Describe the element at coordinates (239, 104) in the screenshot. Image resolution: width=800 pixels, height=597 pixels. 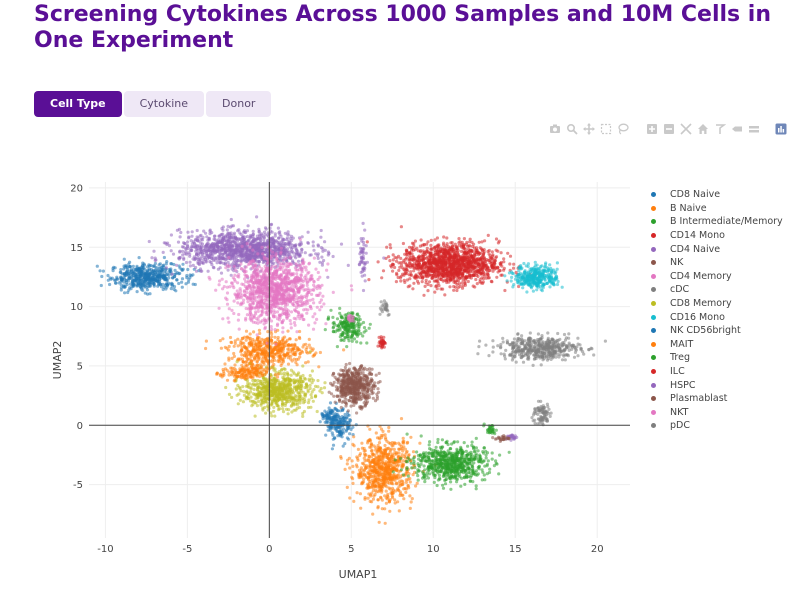
I see `tab-donor: Donor` at that location.